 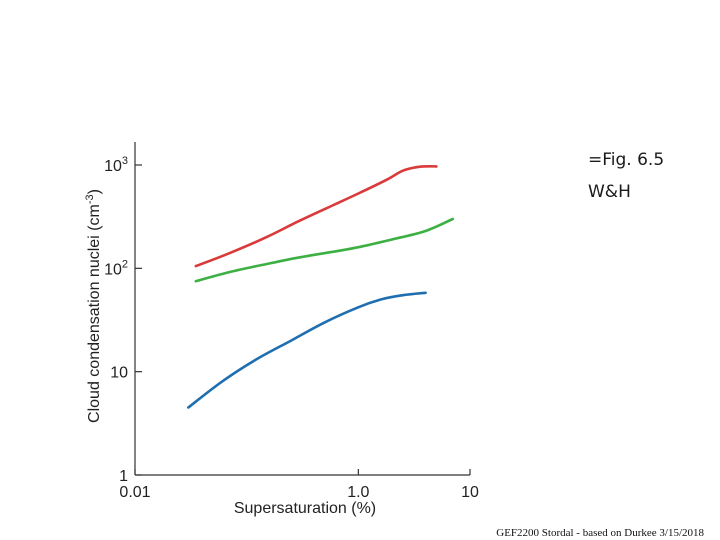 I want to click on series-line-middle, so click(x=324, y=250).